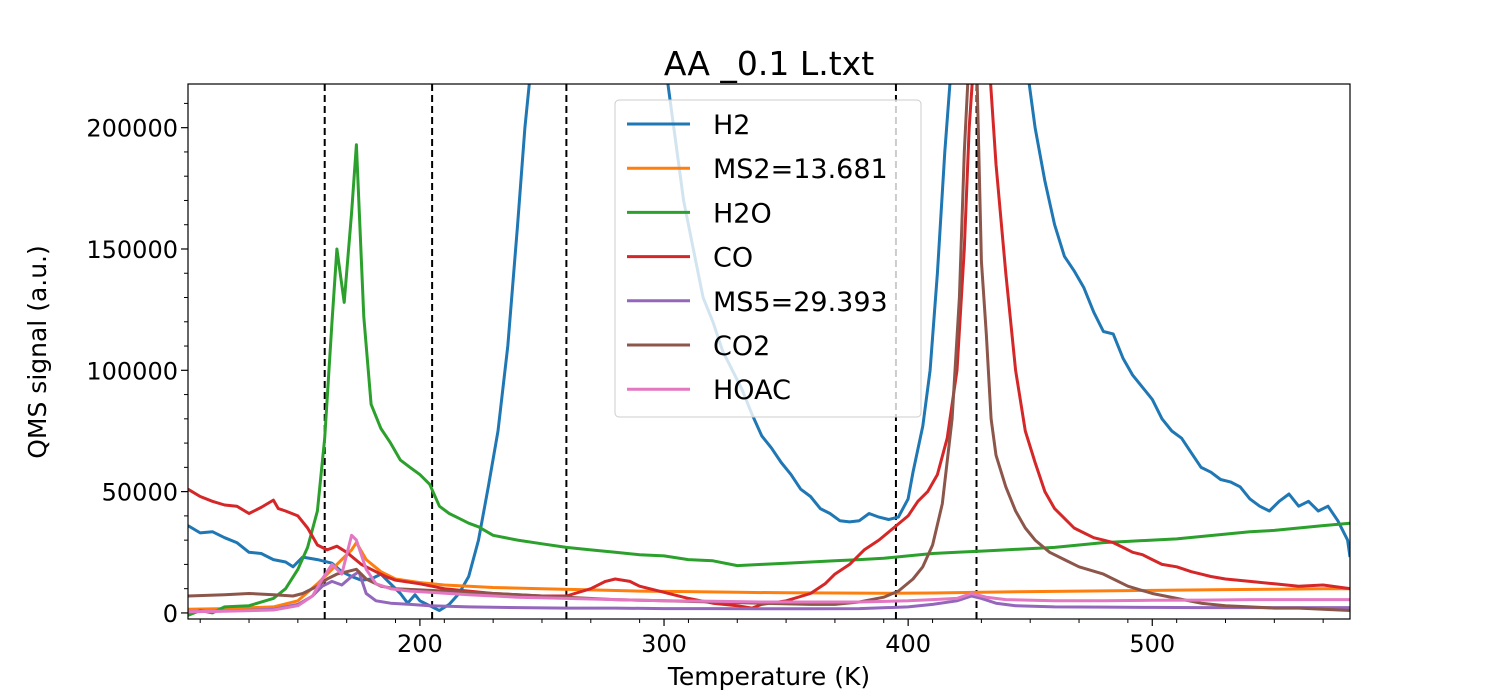 The height and width of the screenshot is (695, 1500). Describe the element at coordinates (768, 676) in the screenshot. I see `x-axis-label: Temperature (K)` at that location.